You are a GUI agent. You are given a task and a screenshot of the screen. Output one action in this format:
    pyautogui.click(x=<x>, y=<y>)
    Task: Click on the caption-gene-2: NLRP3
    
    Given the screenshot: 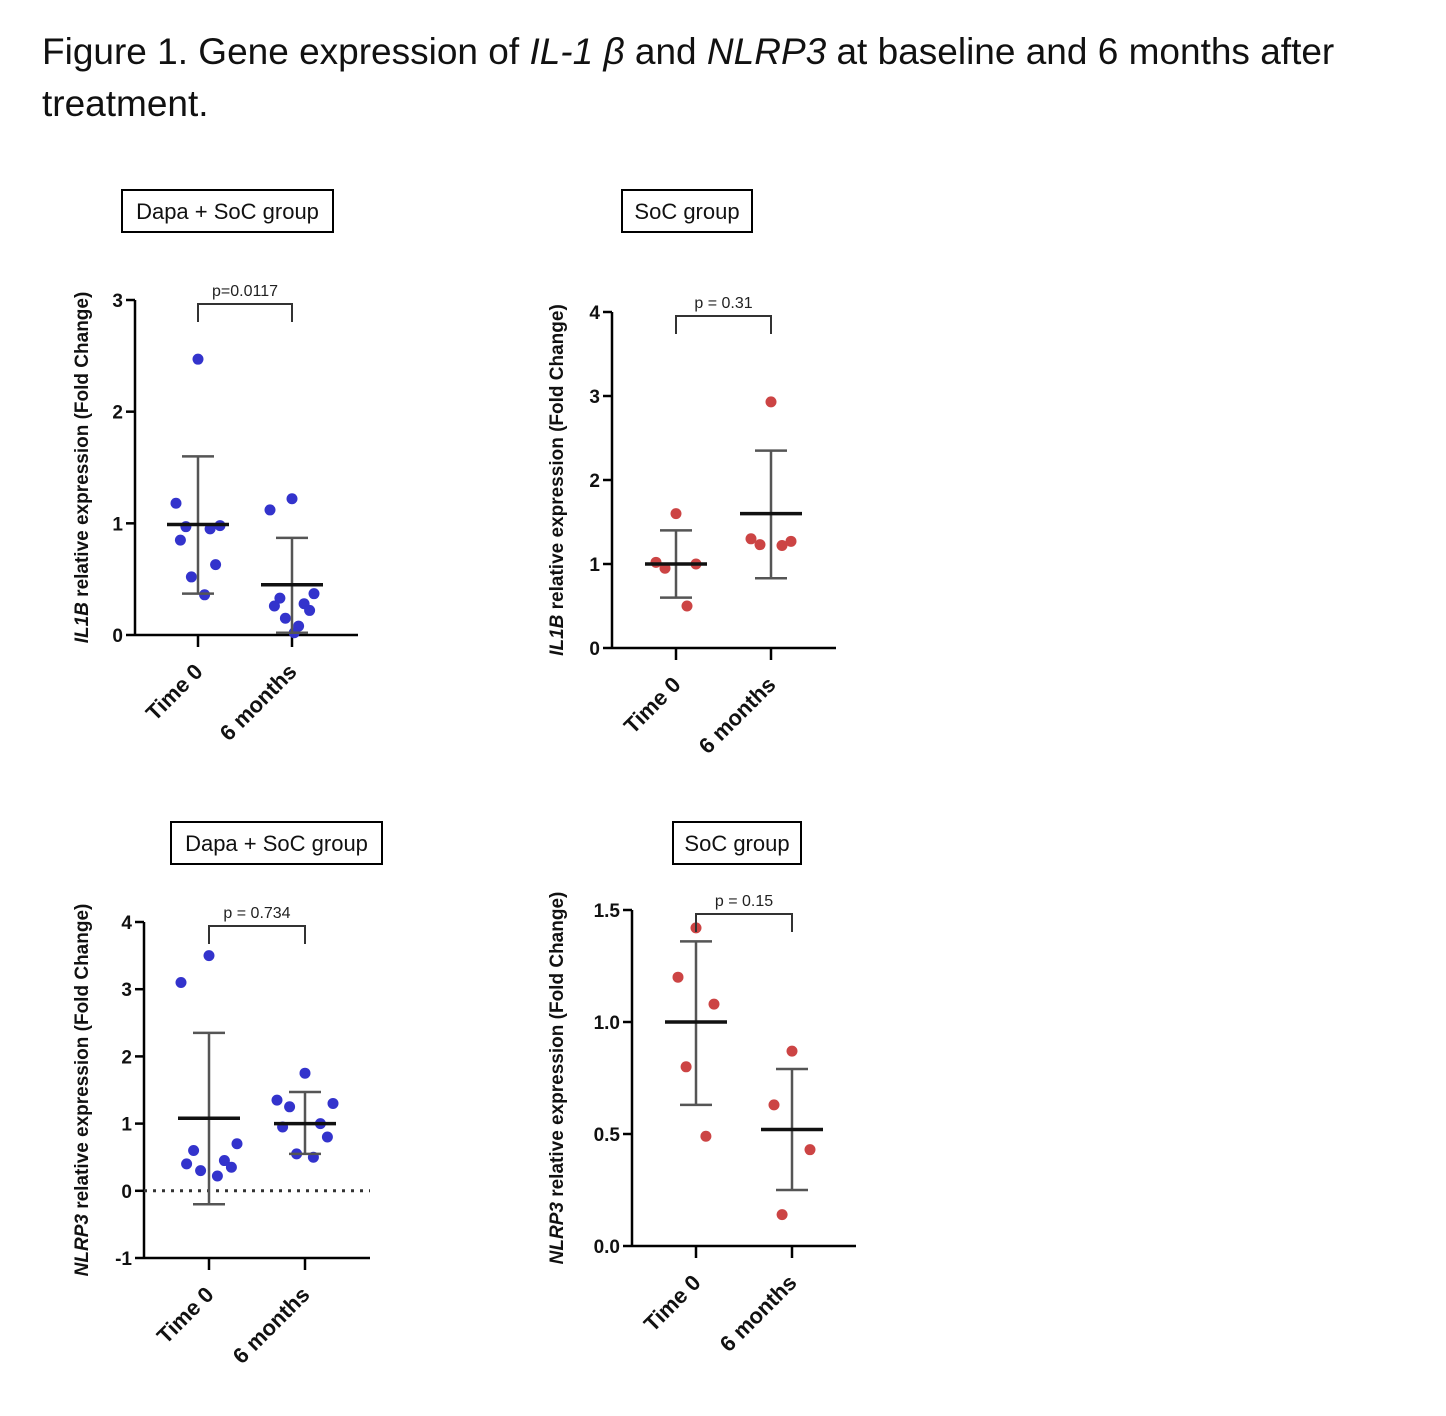 What is the action you would take?
    pyautogui.click(x=766, y=51)
    